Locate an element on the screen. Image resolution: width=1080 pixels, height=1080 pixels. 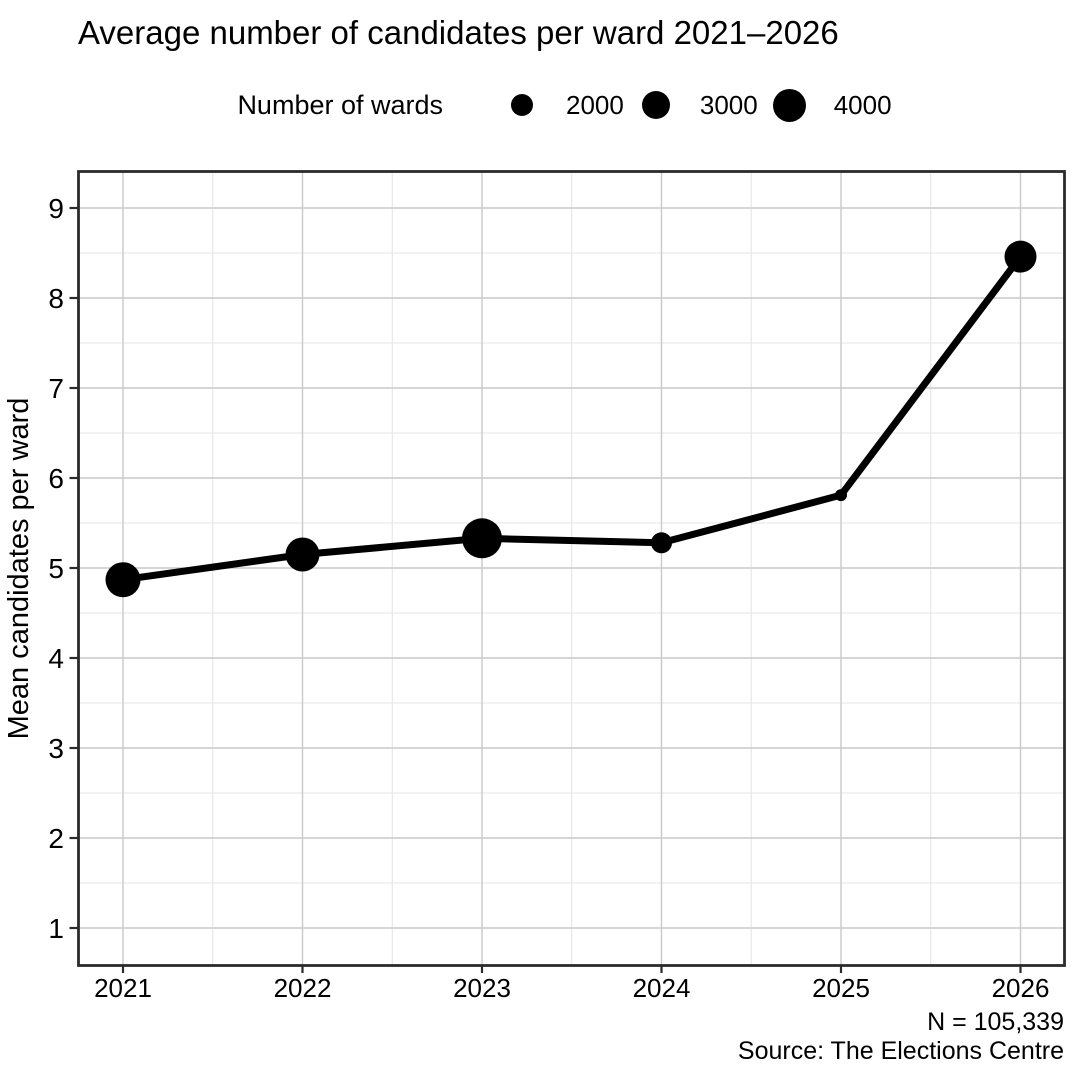
y-tick-label: 1 is located at coordinates (56, 928).